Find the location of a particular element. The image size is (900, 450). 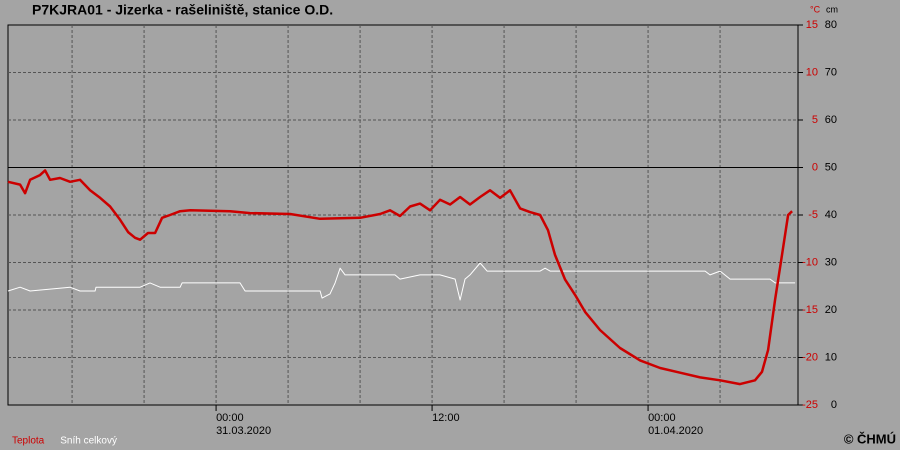

y-tick-label: 5 is located at coordinates (815, 120).